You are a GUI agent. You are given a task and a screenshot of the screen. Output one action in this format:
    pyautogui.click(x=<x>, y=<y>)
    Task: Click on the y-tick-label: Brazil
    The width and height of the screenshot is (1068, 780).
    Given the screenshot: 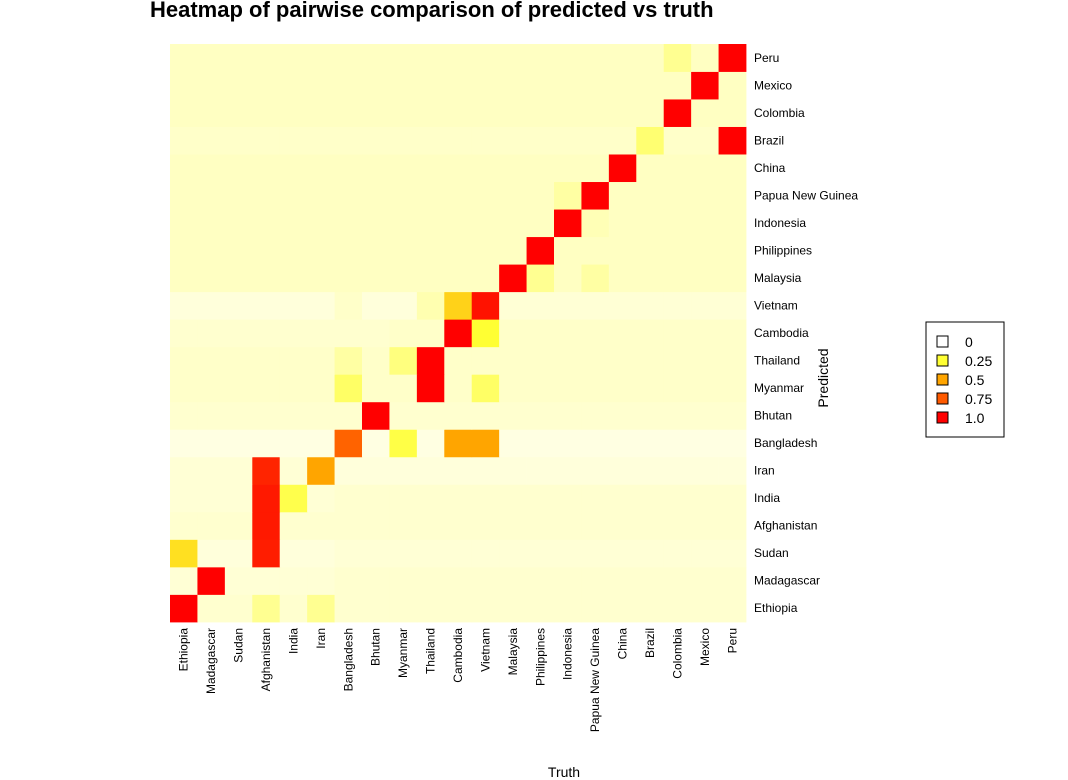 What is the action you would take?
    pyautogui.click(x=769, y=140)
    